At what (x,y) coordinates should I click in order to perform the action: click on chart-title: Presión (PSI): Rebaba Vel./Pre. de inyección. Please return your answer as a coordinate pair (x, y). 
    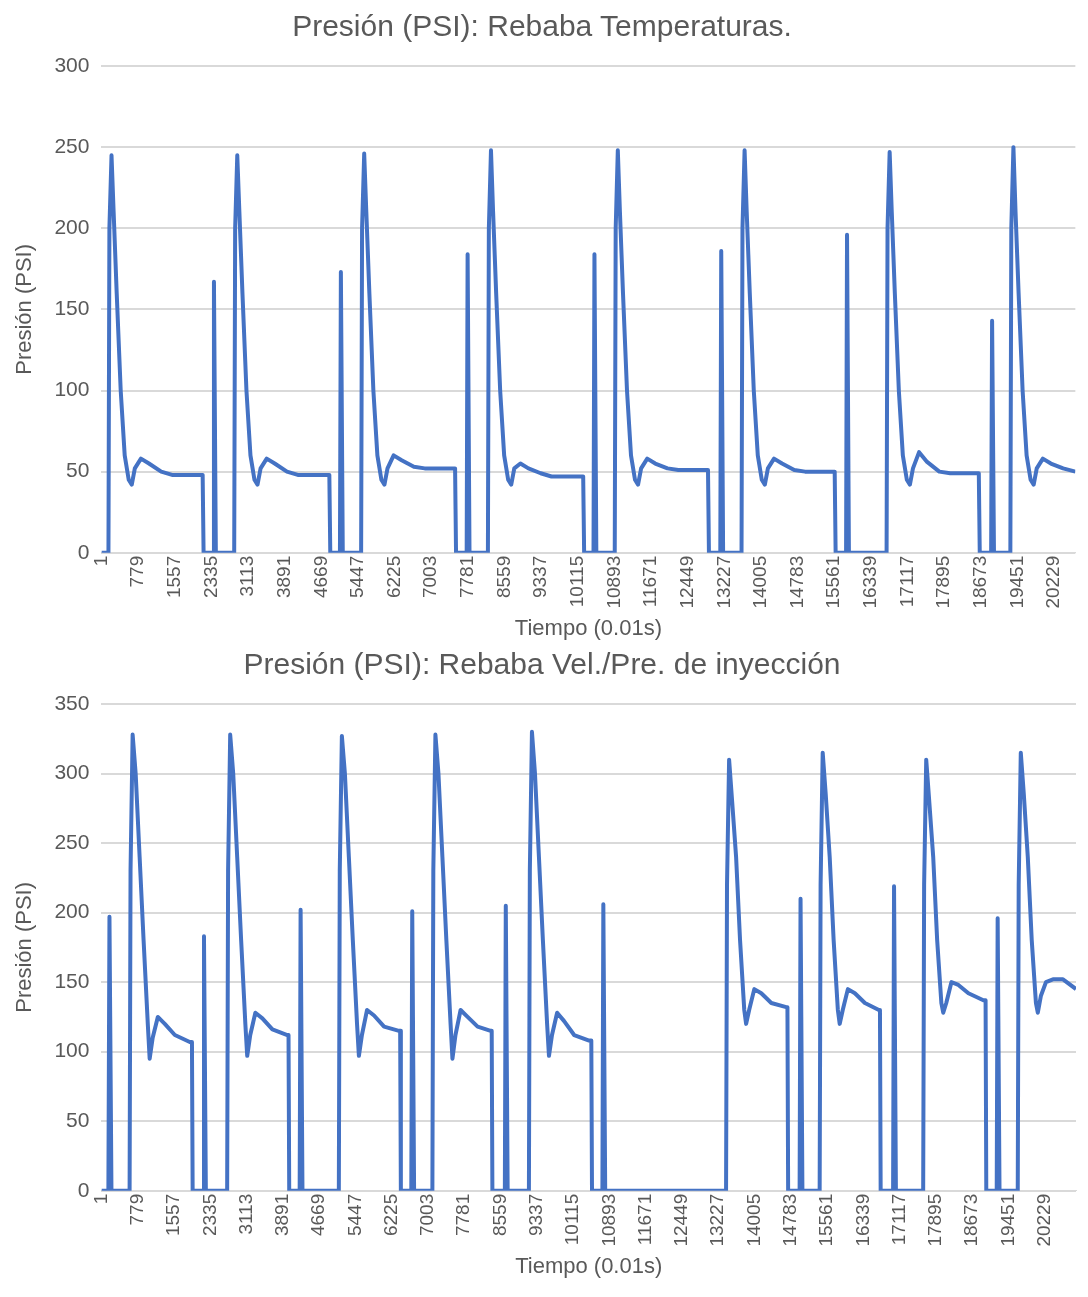
    Looking at the image, I should click on (542, 664).